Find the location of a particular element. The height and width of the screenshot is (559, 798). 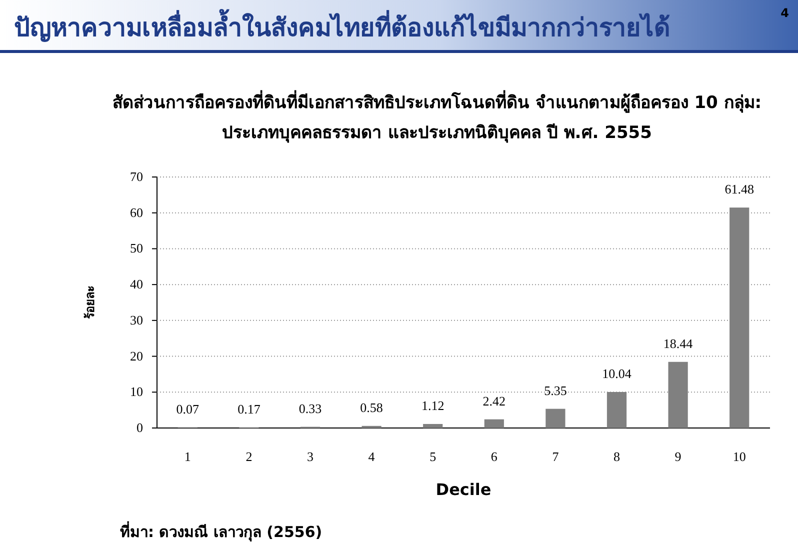

x-tick-label: 8 is located at coordinates (617, 456).